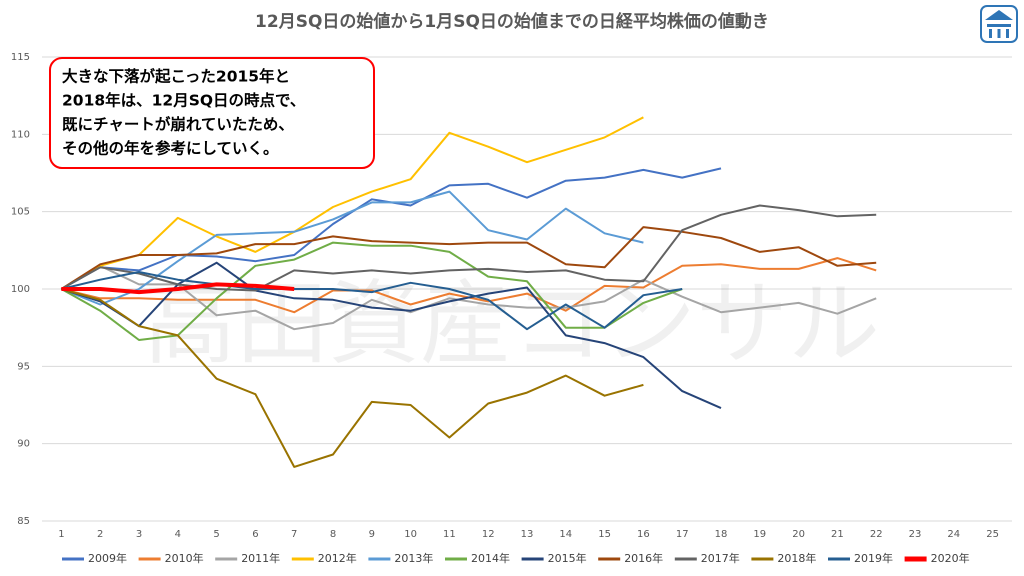 The height and width of the screenshot is (576, 1024). What do you see at coordinates (565, 534) in the screenshot?
I see `x-tick-label: 14` at bounding box center [565, 534].